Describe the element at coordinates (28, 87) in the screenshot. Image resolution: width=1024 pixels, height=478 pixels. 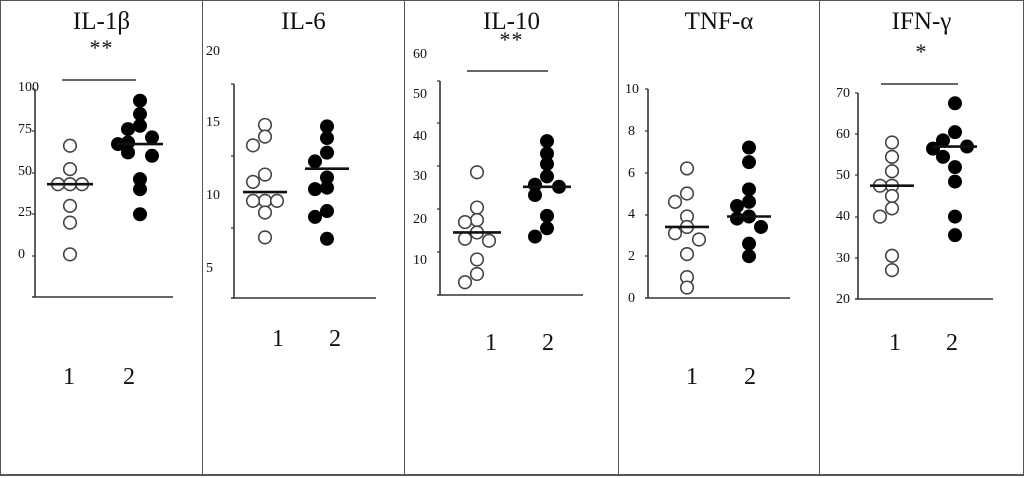
I see `y-tick-label: 100` at that location.